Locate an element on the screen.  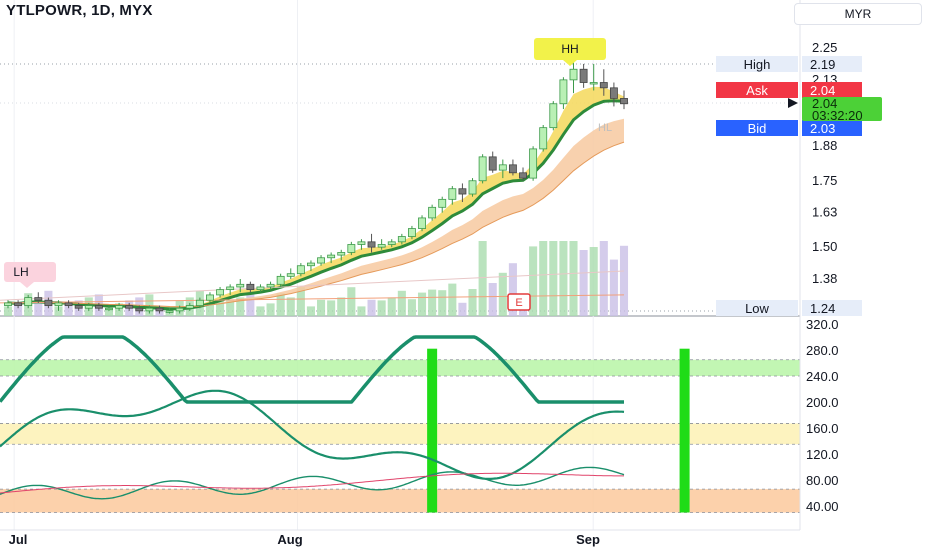
last-price-bg is located at coordinates (842, 109).